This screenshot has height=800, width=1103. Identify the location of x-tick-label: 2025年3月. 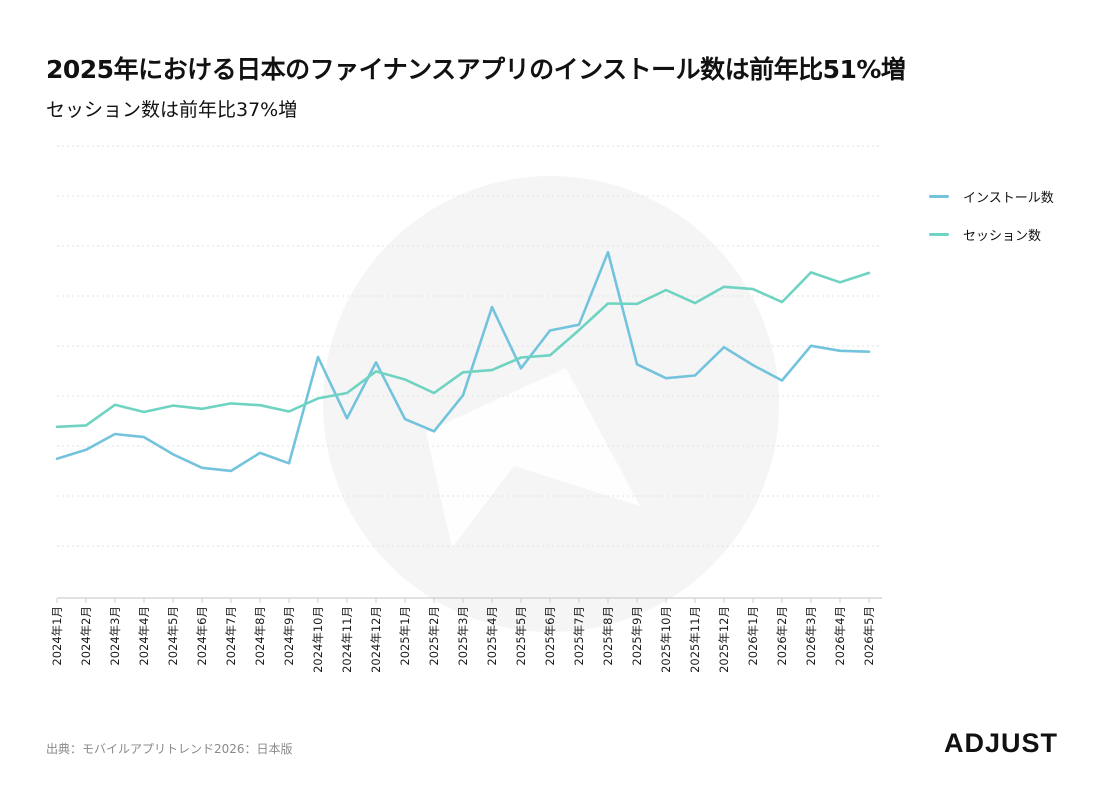
(463, 636).